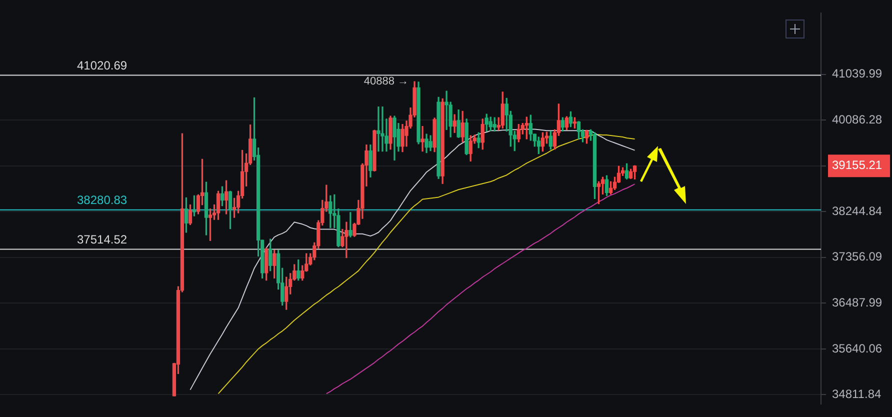 This screenshot has height=417, width=892. Describe the element at coordinates (857, 303) in the screenshot. I see `y-tick-label: 36487.99` at that location.